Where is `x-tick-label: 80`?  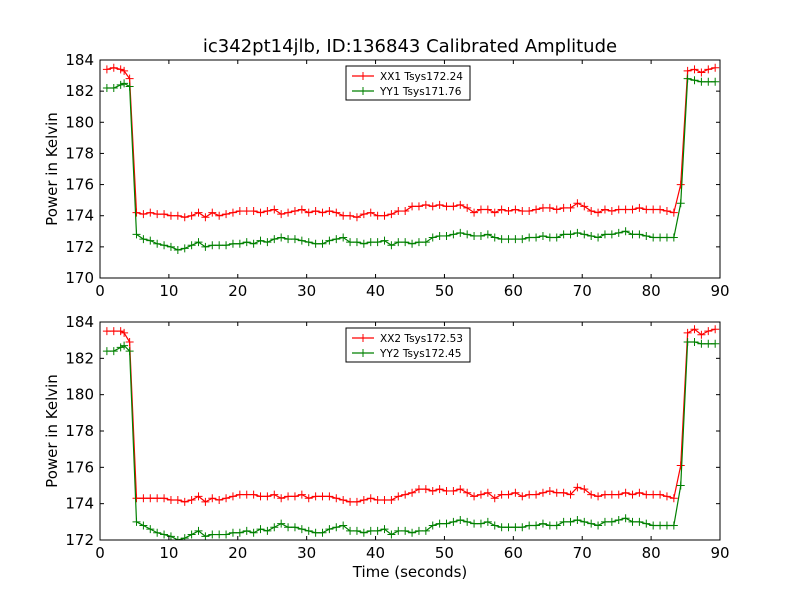 x-tick-label: 80 is located at coordinates (651, 553).